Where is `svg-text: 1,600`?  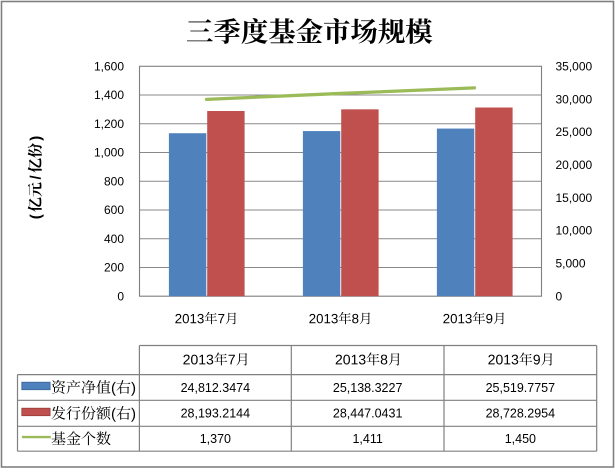
svg-text: 1,600 is located at coordinates (109, 67).